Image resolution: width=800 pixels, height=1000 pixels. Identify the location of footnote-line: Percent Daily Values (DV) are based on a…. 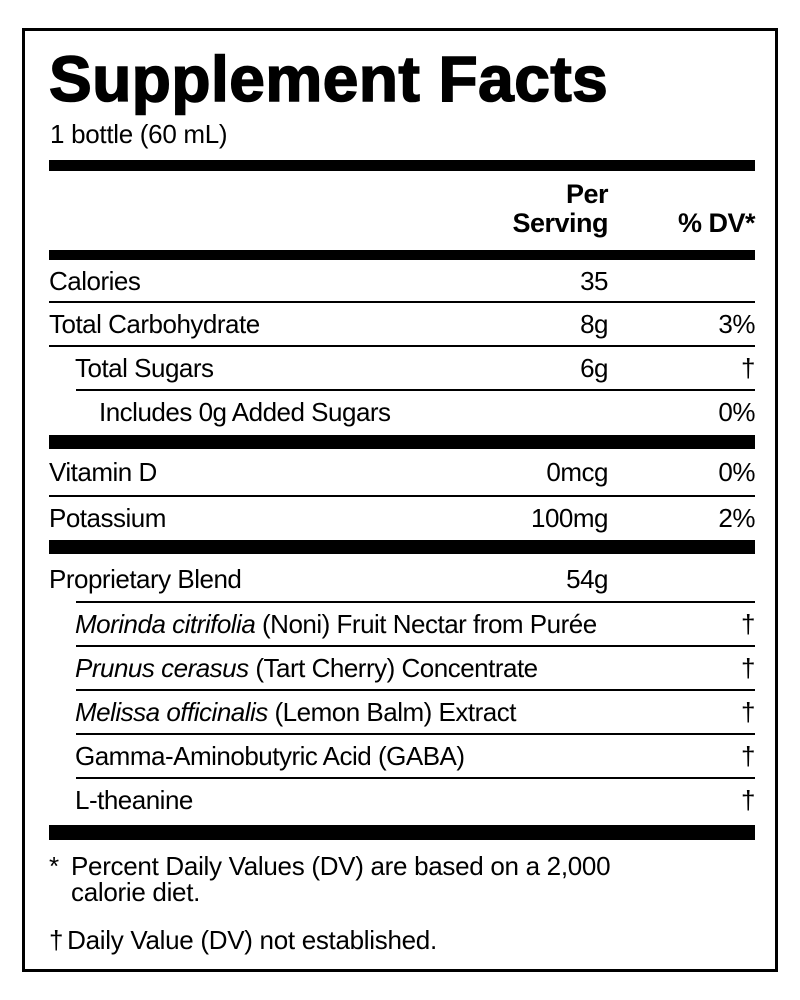
(341, 866).